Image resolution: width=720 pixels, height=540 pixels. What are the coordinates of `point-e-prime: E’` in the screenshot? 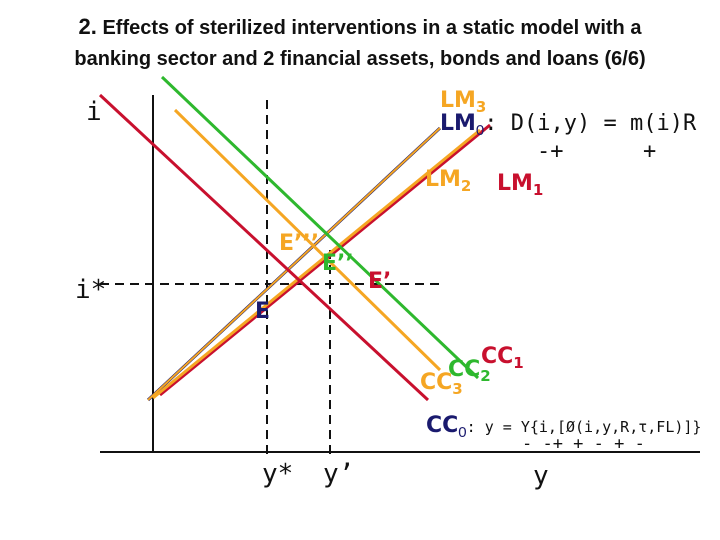 It's located at (379, 281).